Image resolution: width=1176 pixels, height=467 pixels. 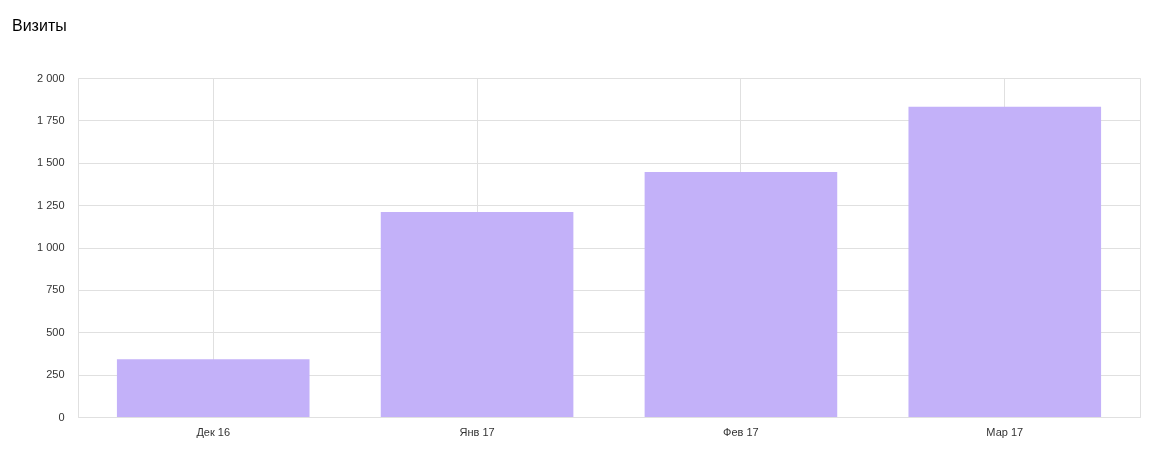 What do you see at coordinates (477, 431) in the screenshot?
I see `x-tick-label: Янв 17` at bounding box center [477, 431].